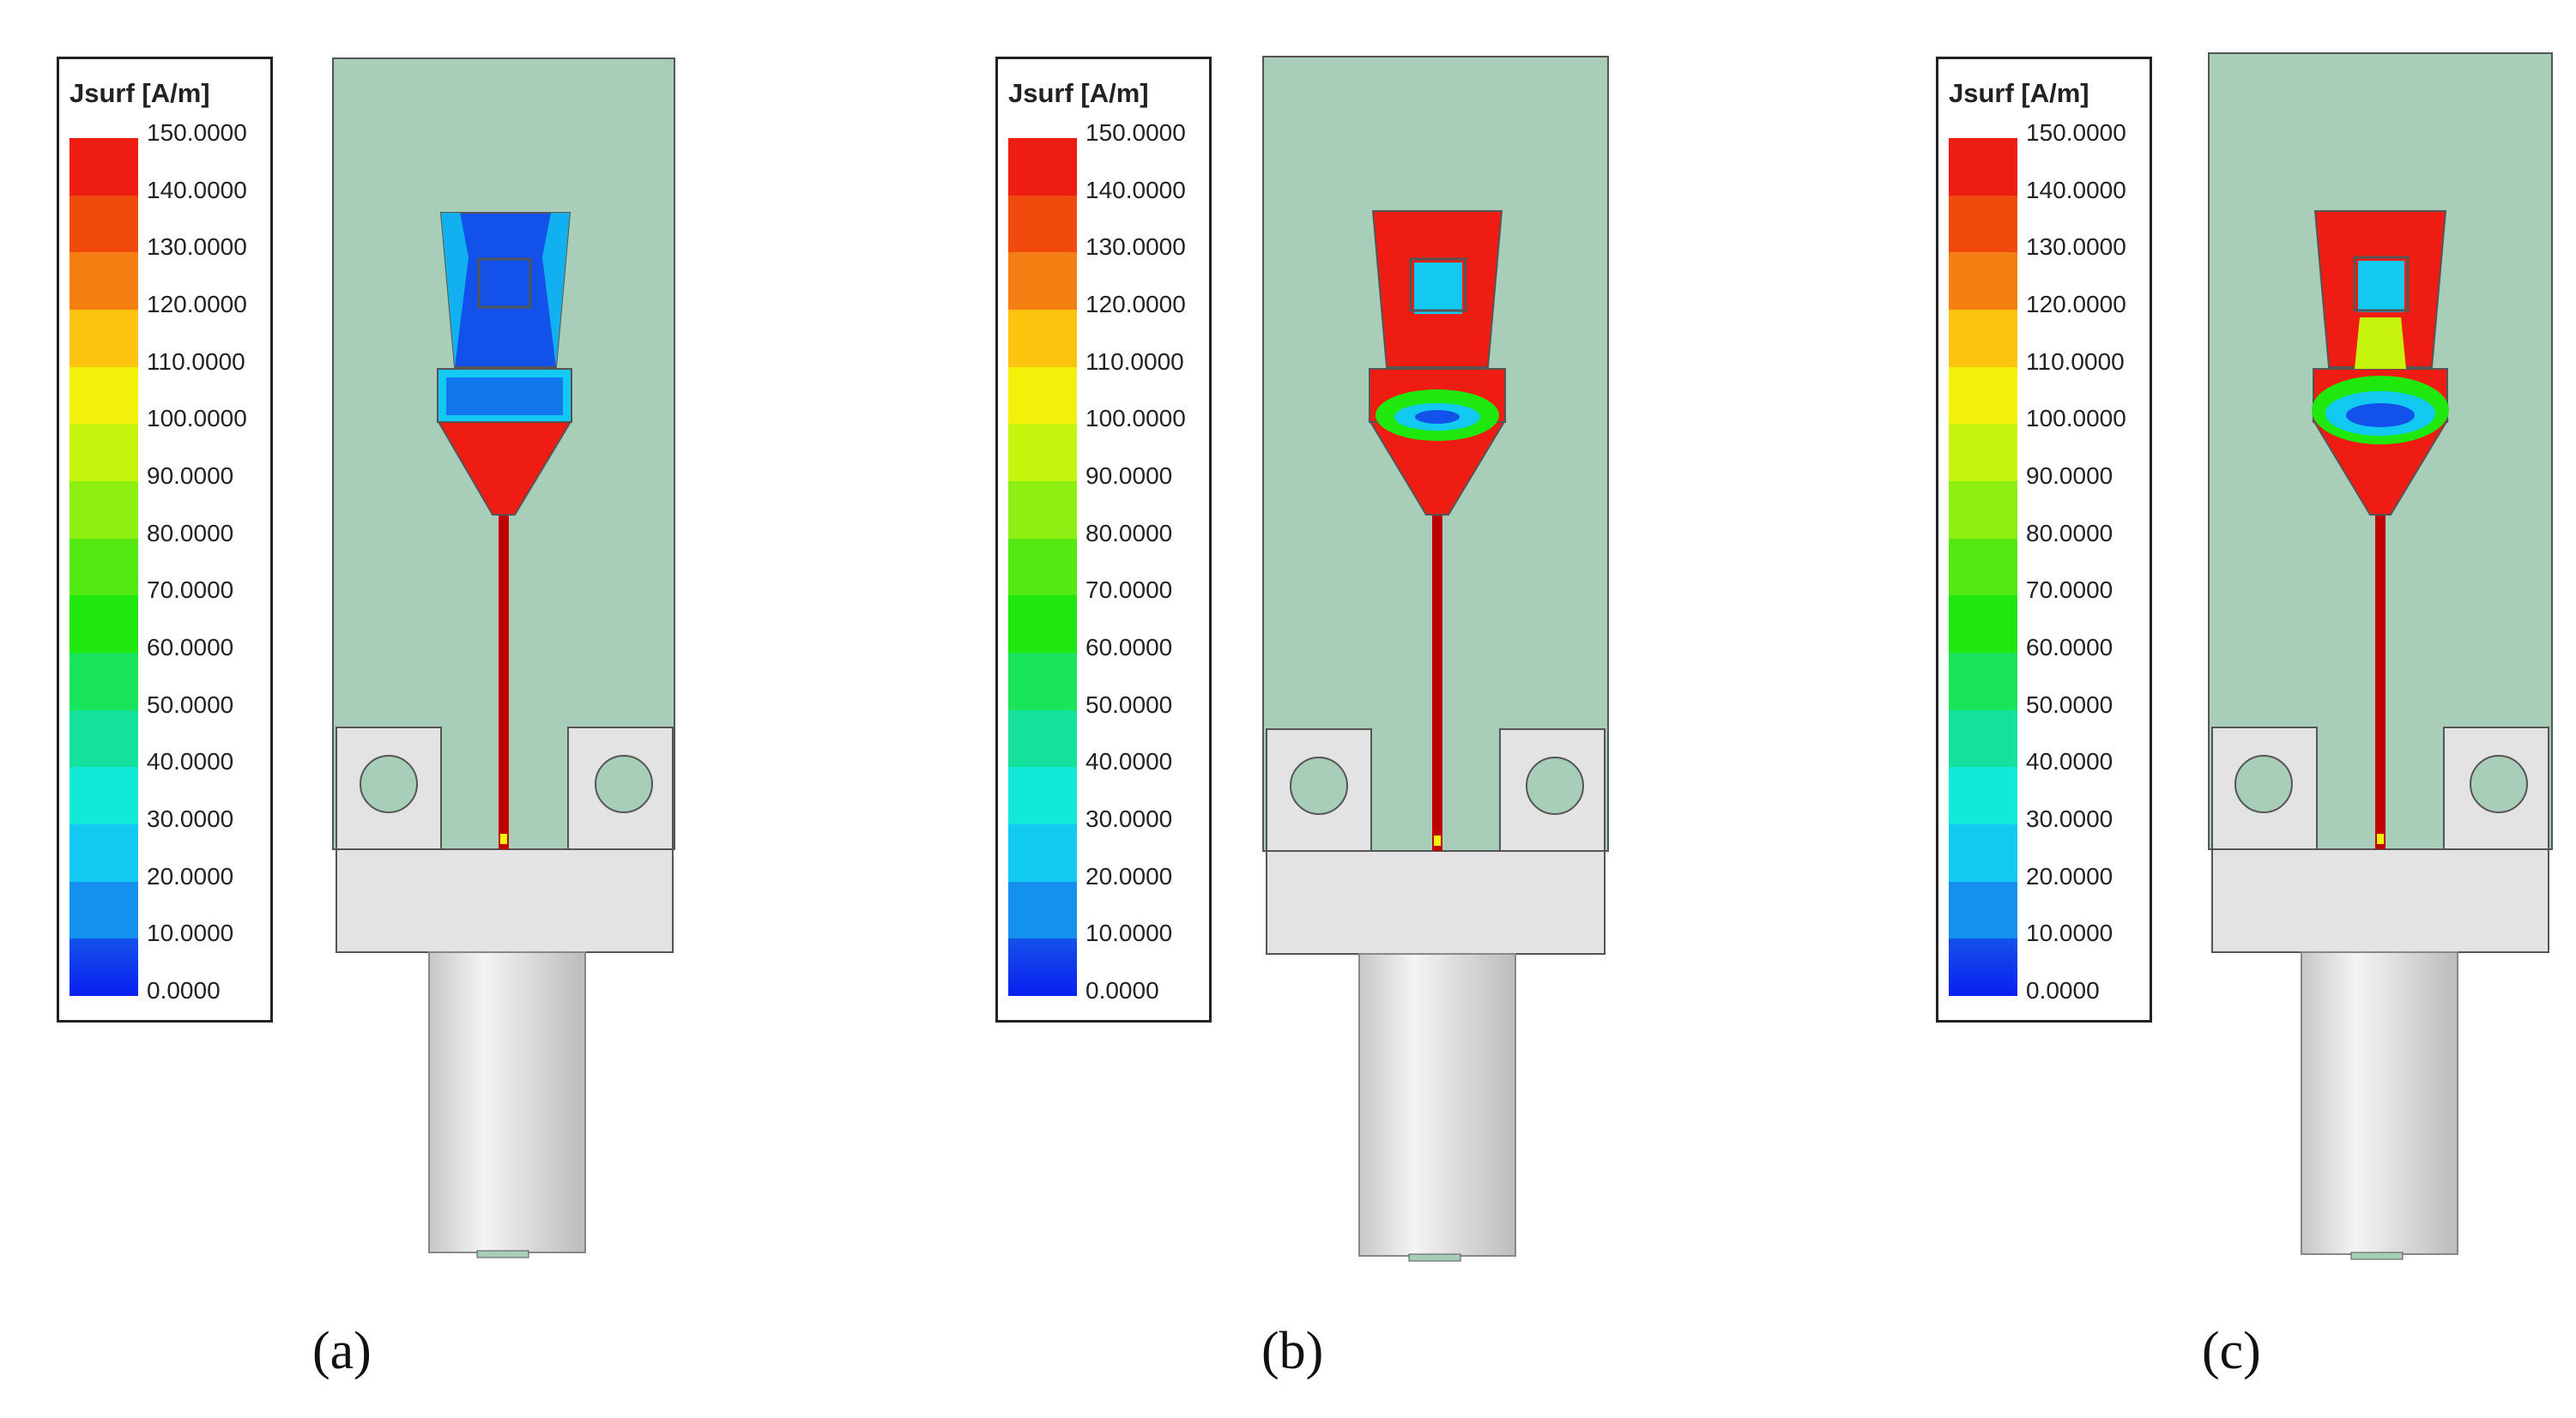 The width and height of the screenshot is (2576, 1418). I want to click on antenna-device-c, so click(2380, 656).